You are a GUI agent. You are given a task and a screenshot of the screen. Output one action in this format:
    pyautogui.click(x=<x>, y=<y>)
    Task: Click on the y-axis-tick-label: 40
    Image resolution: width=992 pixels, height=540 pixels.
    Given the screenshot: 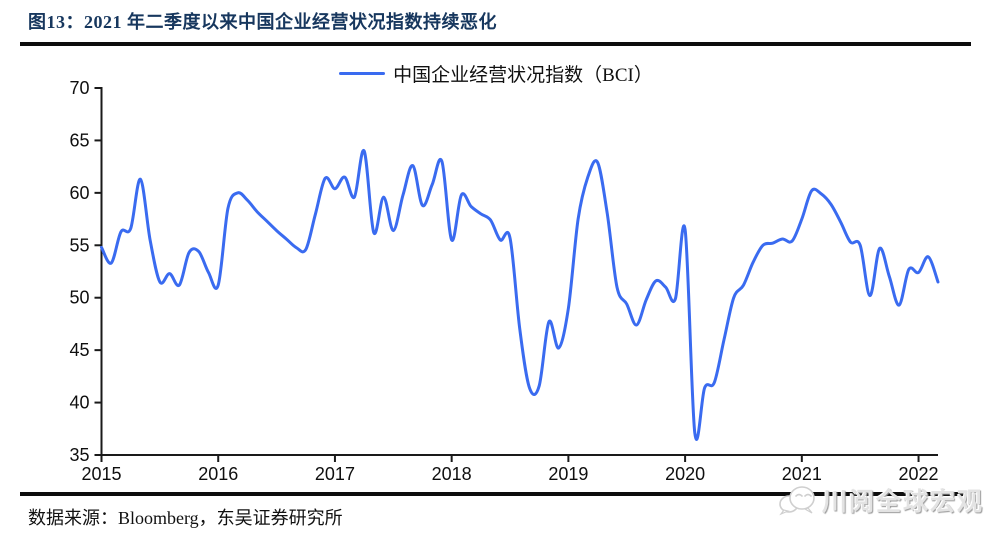 What is the action you would take?
    pyautogui.click(x=79, y=403)
    